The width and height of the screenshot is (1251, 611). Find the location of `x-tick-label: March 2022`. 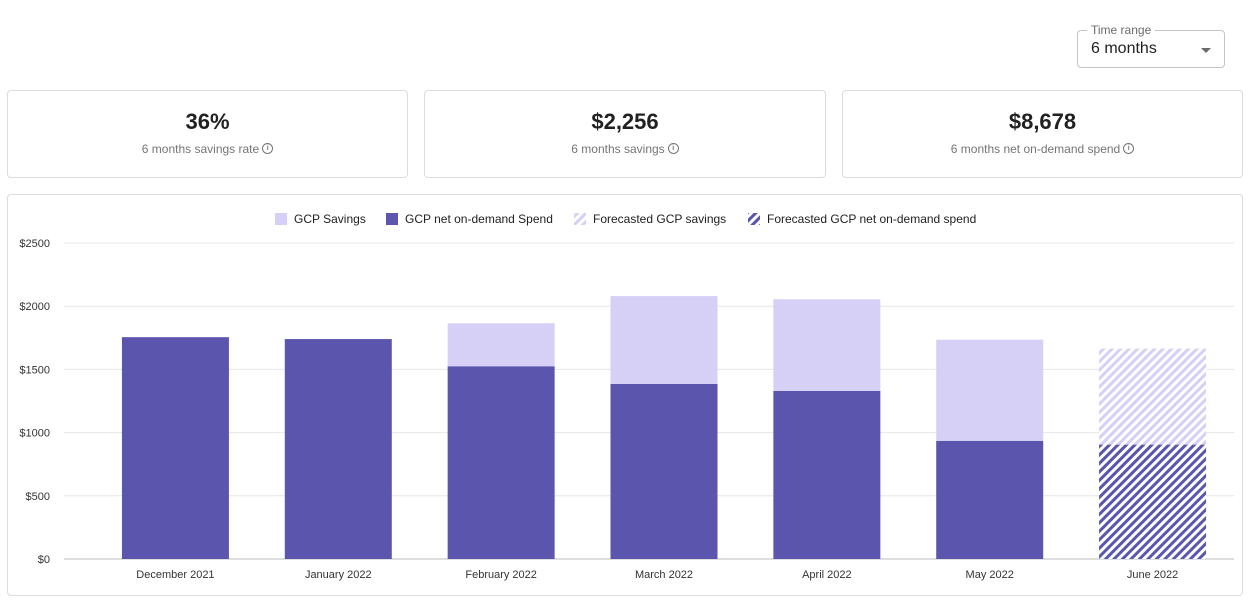

x-tick-label: March 2022 is located at coordinates (664, 575).